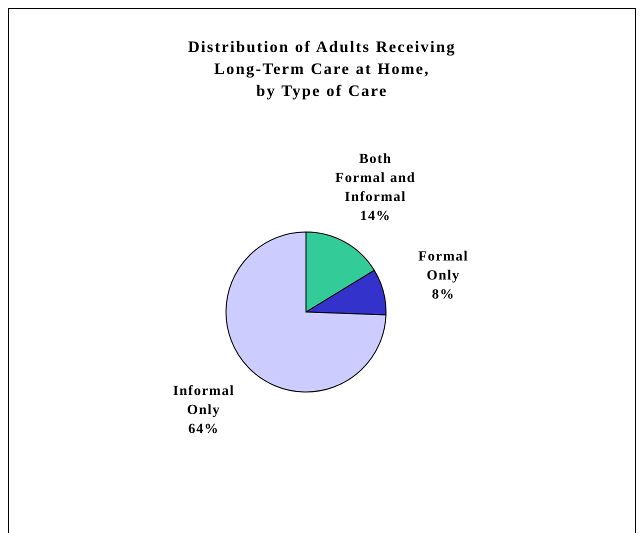 The height and width of the screenshot is (533, 642). What do you see at coordinates (375, 216) in the screenshot?
I see `data-label: 14%` at bounding box center [375, 216].